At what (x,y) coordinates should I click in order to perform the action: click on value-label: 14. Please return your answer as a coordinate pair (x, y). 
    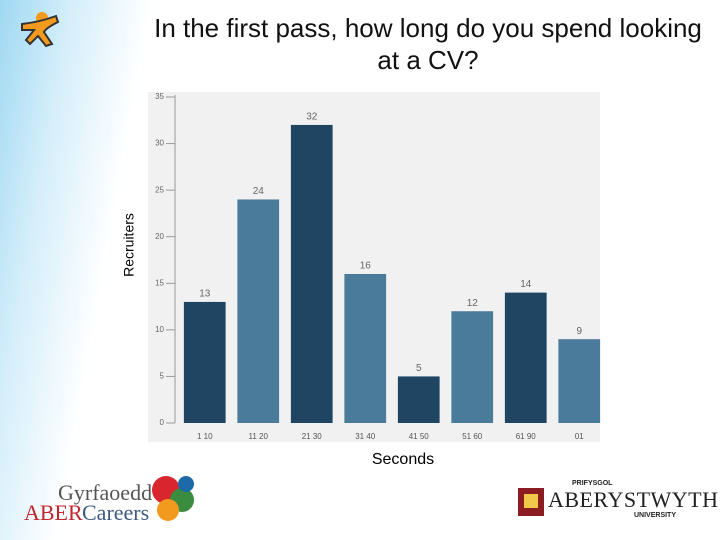
    Looking at the image, I should click on (526, 284).